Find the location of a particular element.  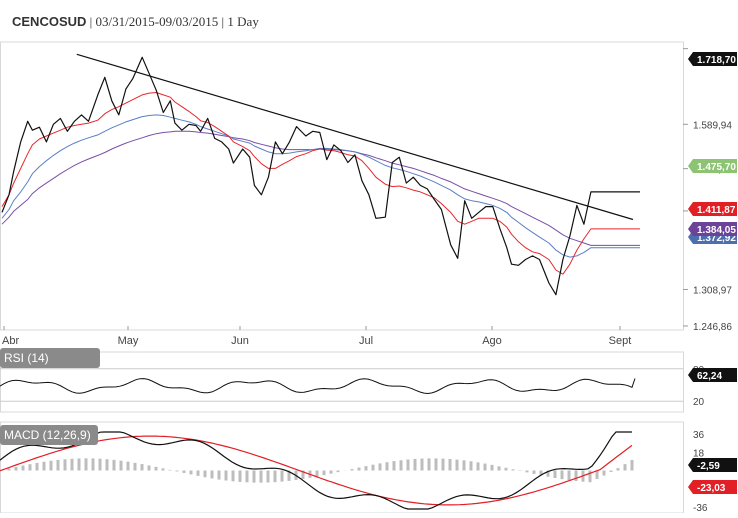

rsi-value-tag: 62,24 is located at coordinates (712, 375).